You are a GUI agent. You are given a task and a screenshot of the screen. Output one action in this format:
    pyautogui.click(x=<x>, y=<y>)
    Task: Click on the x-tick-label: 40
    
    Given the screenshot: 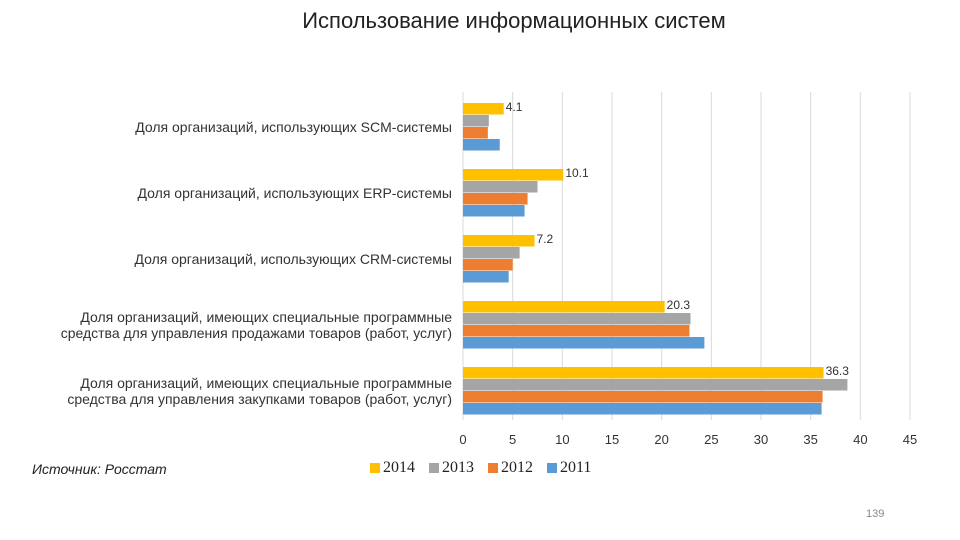 What is the action you would take?
    pyautogui.click(x=860, y=439)
    